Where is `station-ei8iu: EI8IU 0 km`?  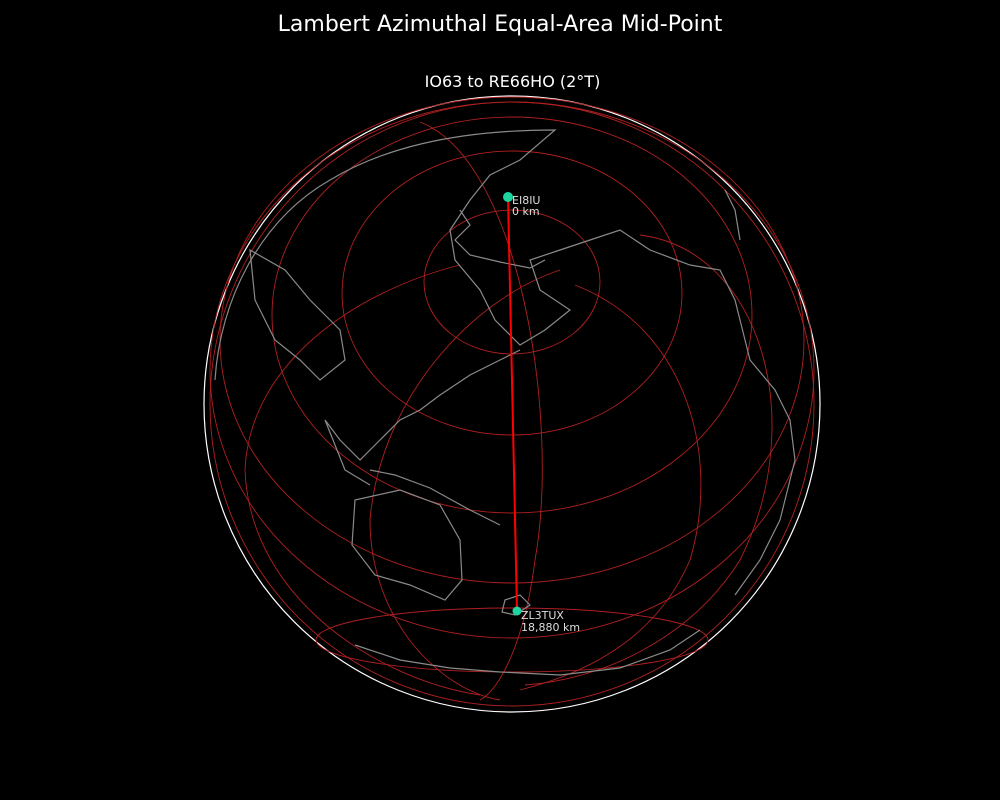
station-ei8iu: EI8IU 0 km is located at coordinates (522, 205).